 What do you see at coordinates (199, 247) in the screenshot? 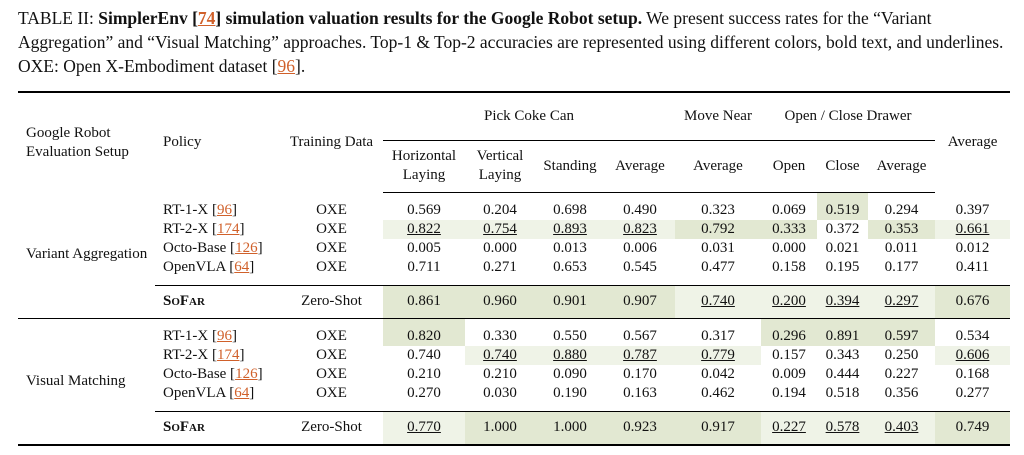
I see `text-segment: Octo-Base [` at bounding box center [199, 247].